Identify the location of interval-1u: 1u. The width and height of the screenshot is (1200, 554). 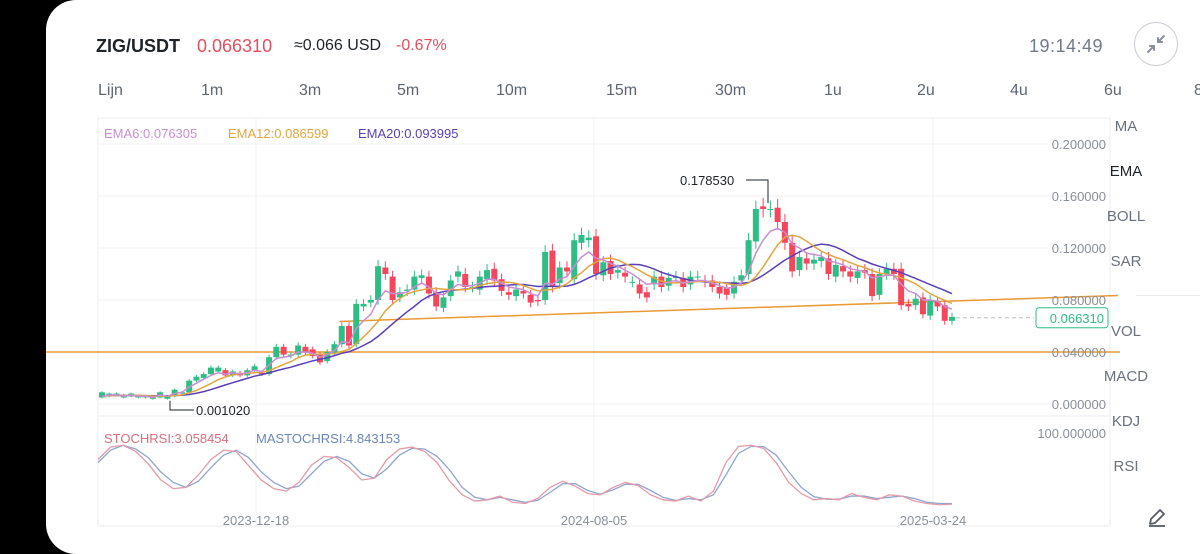
(833, 90).